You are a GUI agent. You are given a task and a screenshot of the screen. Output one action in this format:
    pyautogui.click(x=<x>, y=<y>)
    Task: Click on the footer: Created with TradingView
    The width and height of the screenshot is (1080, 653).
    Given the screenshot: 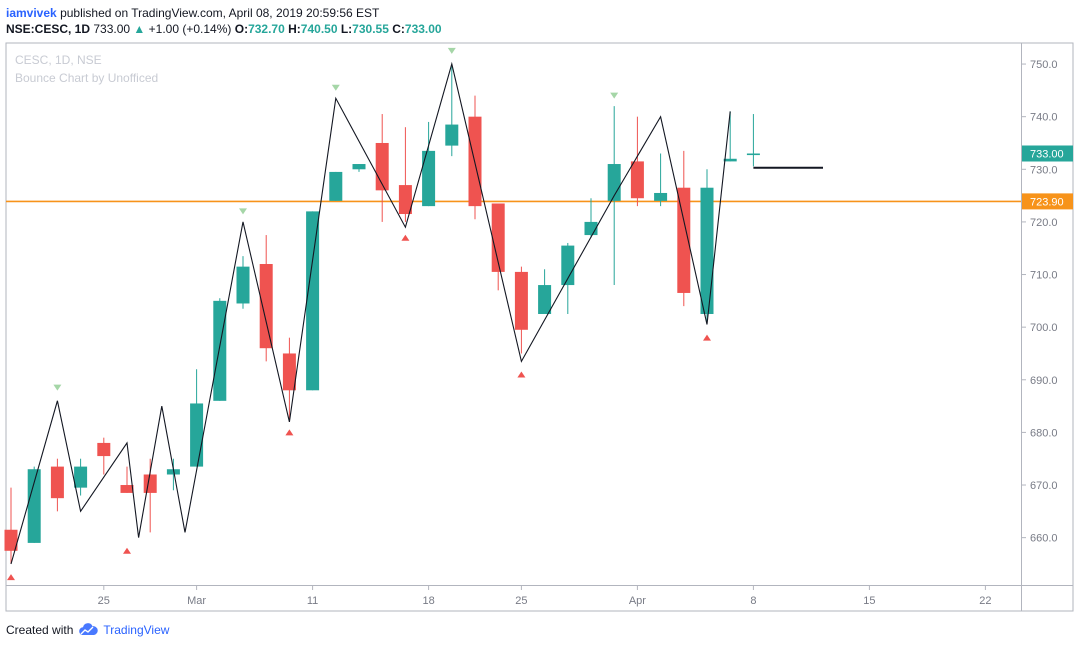 What is the action you would take?
    pyautogui.click(x=87, y=630)
    